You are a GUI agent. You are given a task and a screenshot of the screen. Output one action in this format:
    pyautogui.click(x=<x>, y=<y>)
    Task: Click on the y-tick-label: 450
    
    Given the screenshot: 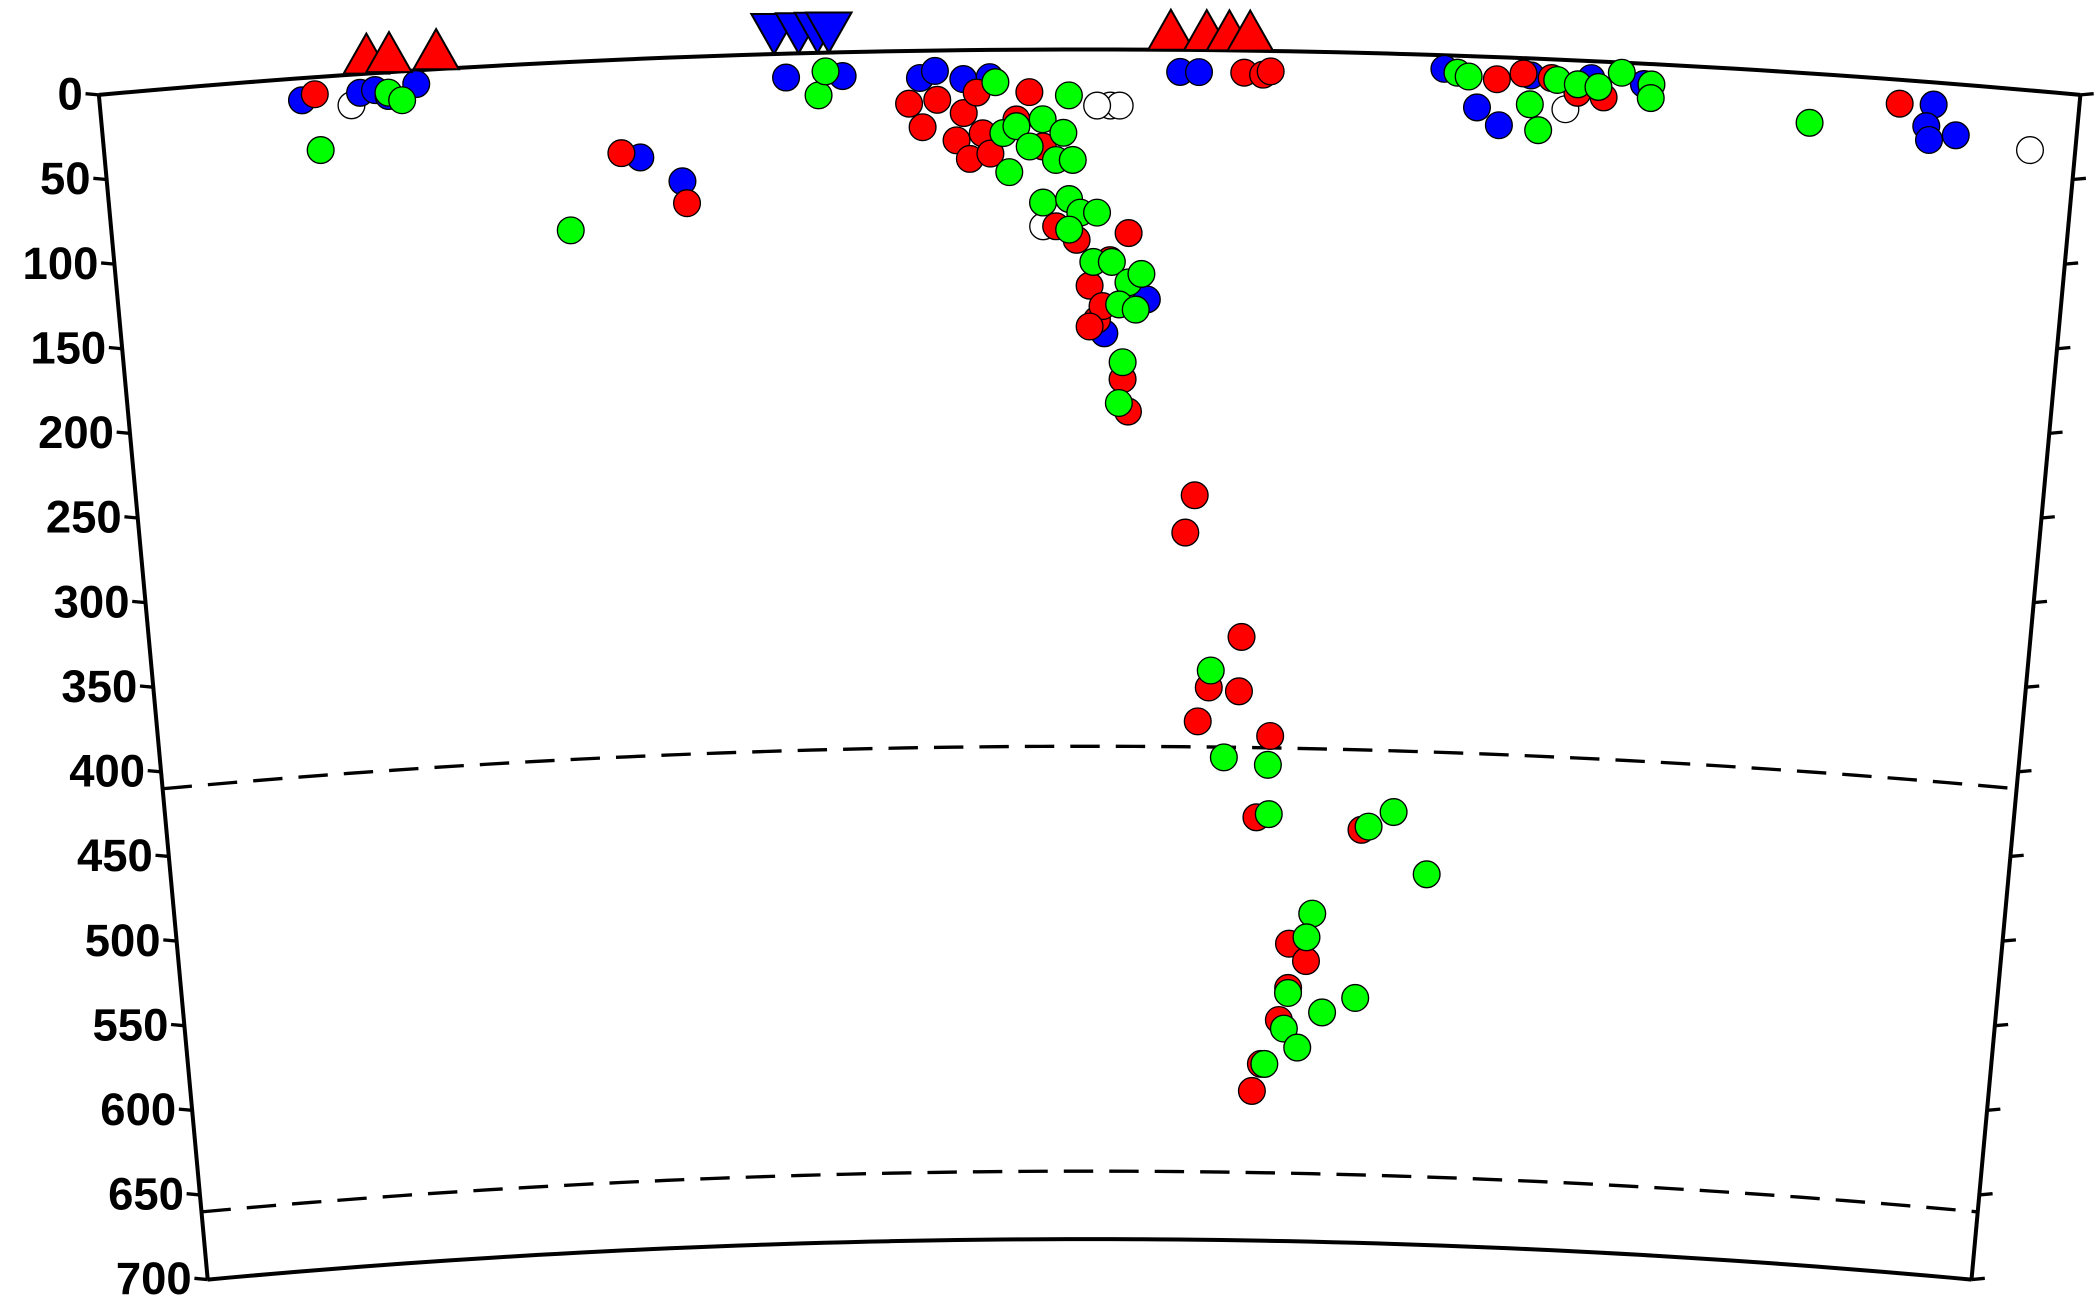 What is the action you would take?
    pyautogui.click(x=115, y=855)
    